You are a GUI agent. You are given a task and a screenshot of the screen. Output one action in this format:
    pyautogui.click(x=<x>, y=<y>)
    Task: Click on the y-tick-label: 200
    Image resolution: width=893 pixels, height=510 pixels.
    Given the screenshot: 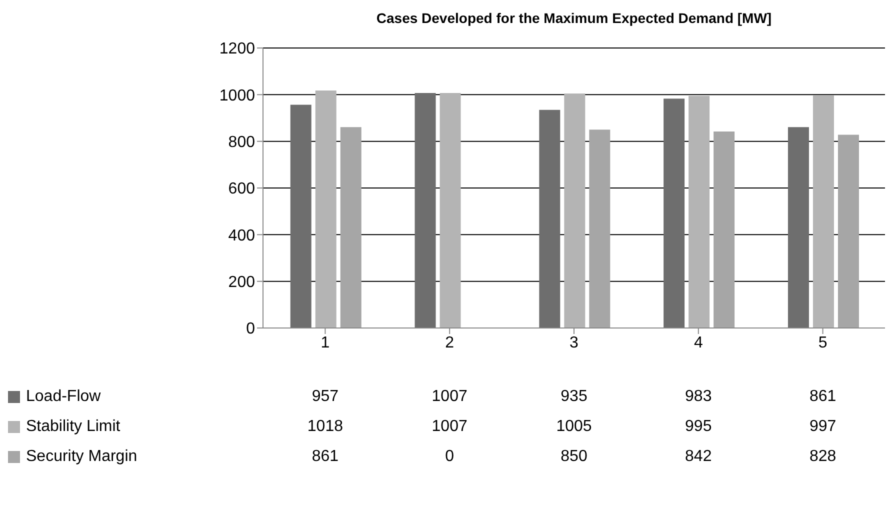 What is the action you would take?
    pyautogui.click(x=242, y=283)
    